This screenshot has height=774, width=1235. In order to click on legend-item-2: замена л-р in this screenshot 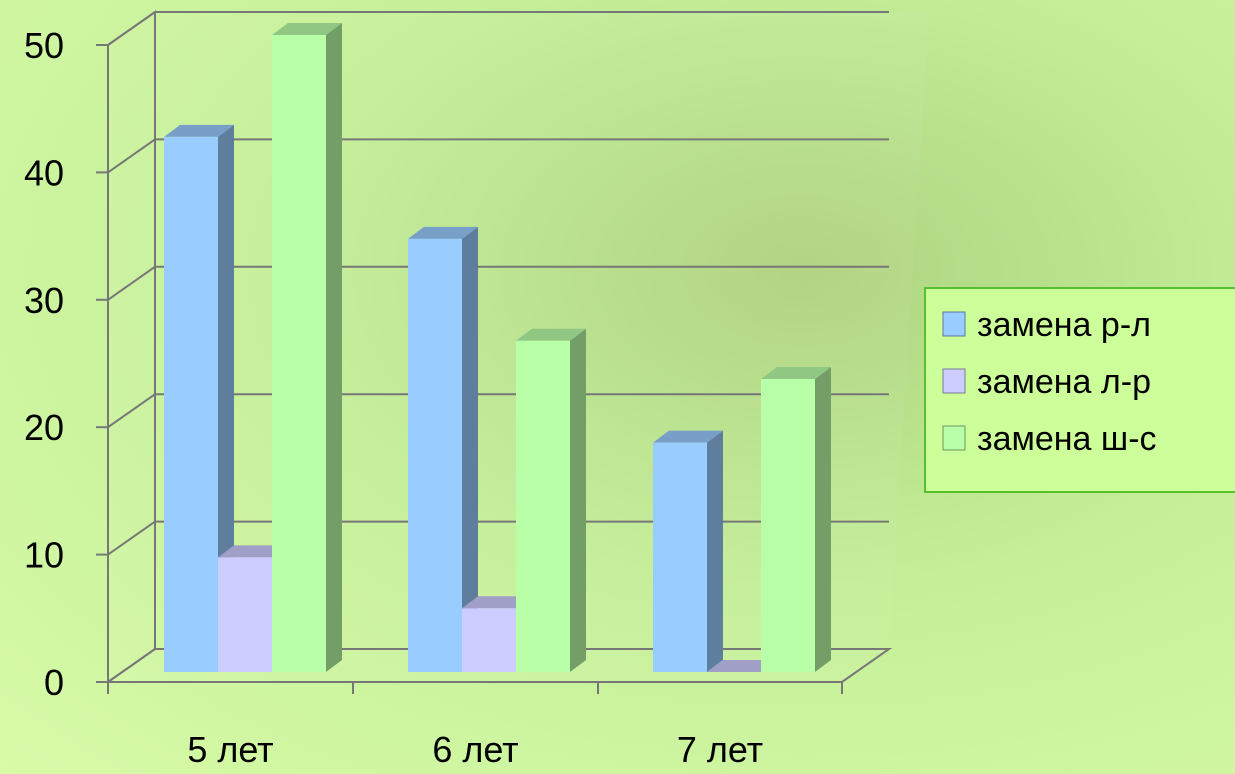, I will do `click(1046, 382)`.